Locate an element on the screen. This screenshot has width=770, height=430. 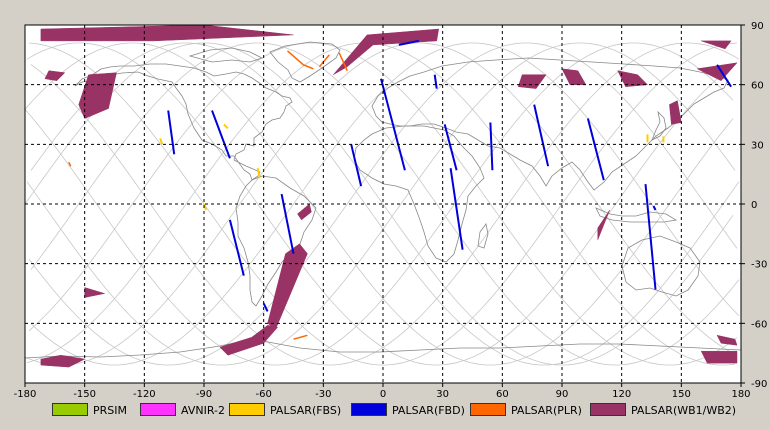
legend-label-avnir2: AVNIR-2 is located at coordinates (203, 410).